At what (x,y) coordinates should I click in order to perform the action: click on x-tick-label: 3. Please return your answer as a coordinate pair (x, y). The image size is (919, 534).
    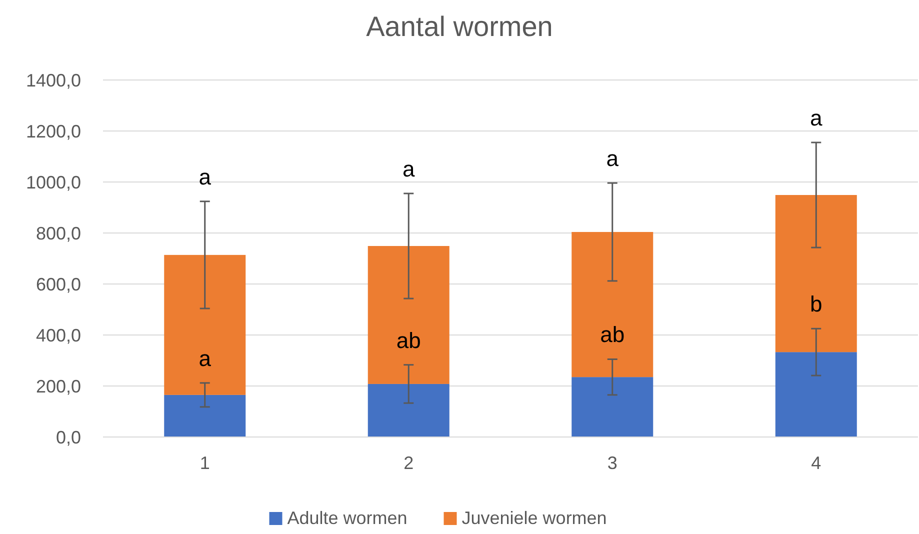
    Looking at the image, I should click on (612, 463).